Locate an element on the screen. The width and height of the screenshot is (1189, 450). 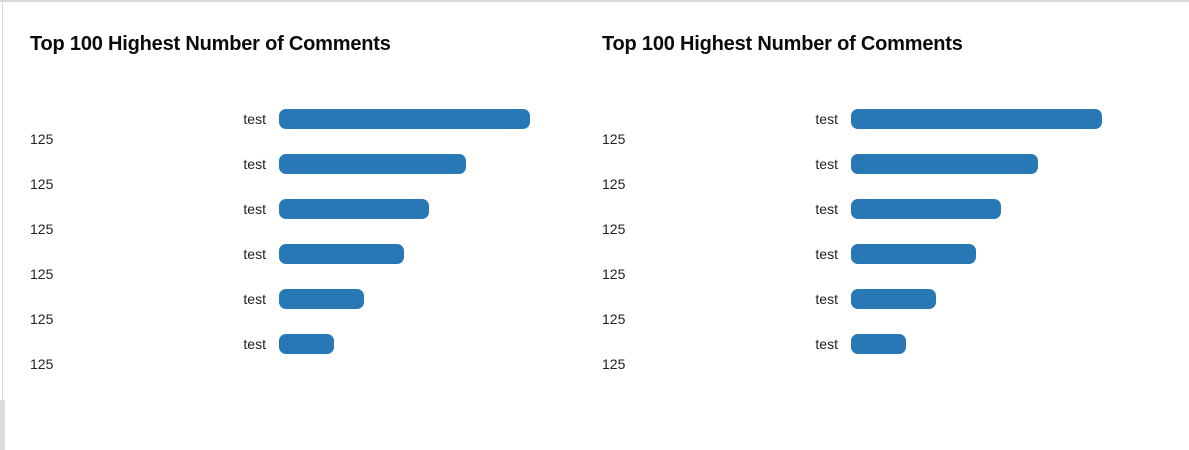
left-border is located at coordinates (2, 225).